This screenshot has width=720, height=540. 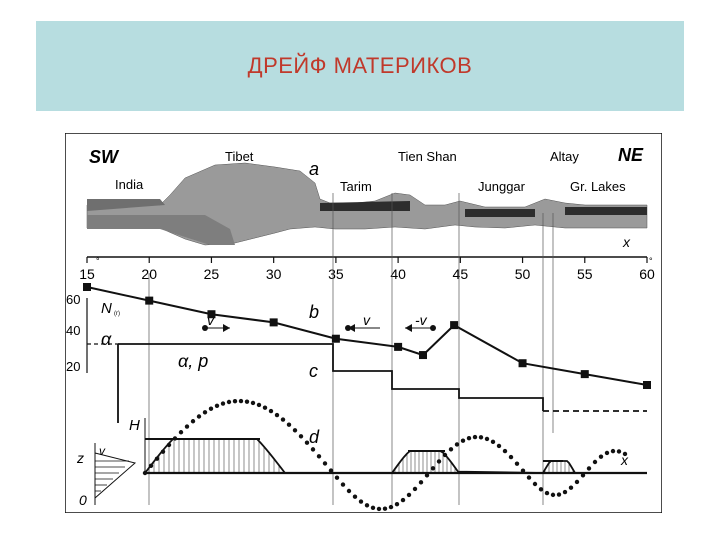 I want to click on junggar-layer, so click(x=500, y=213).